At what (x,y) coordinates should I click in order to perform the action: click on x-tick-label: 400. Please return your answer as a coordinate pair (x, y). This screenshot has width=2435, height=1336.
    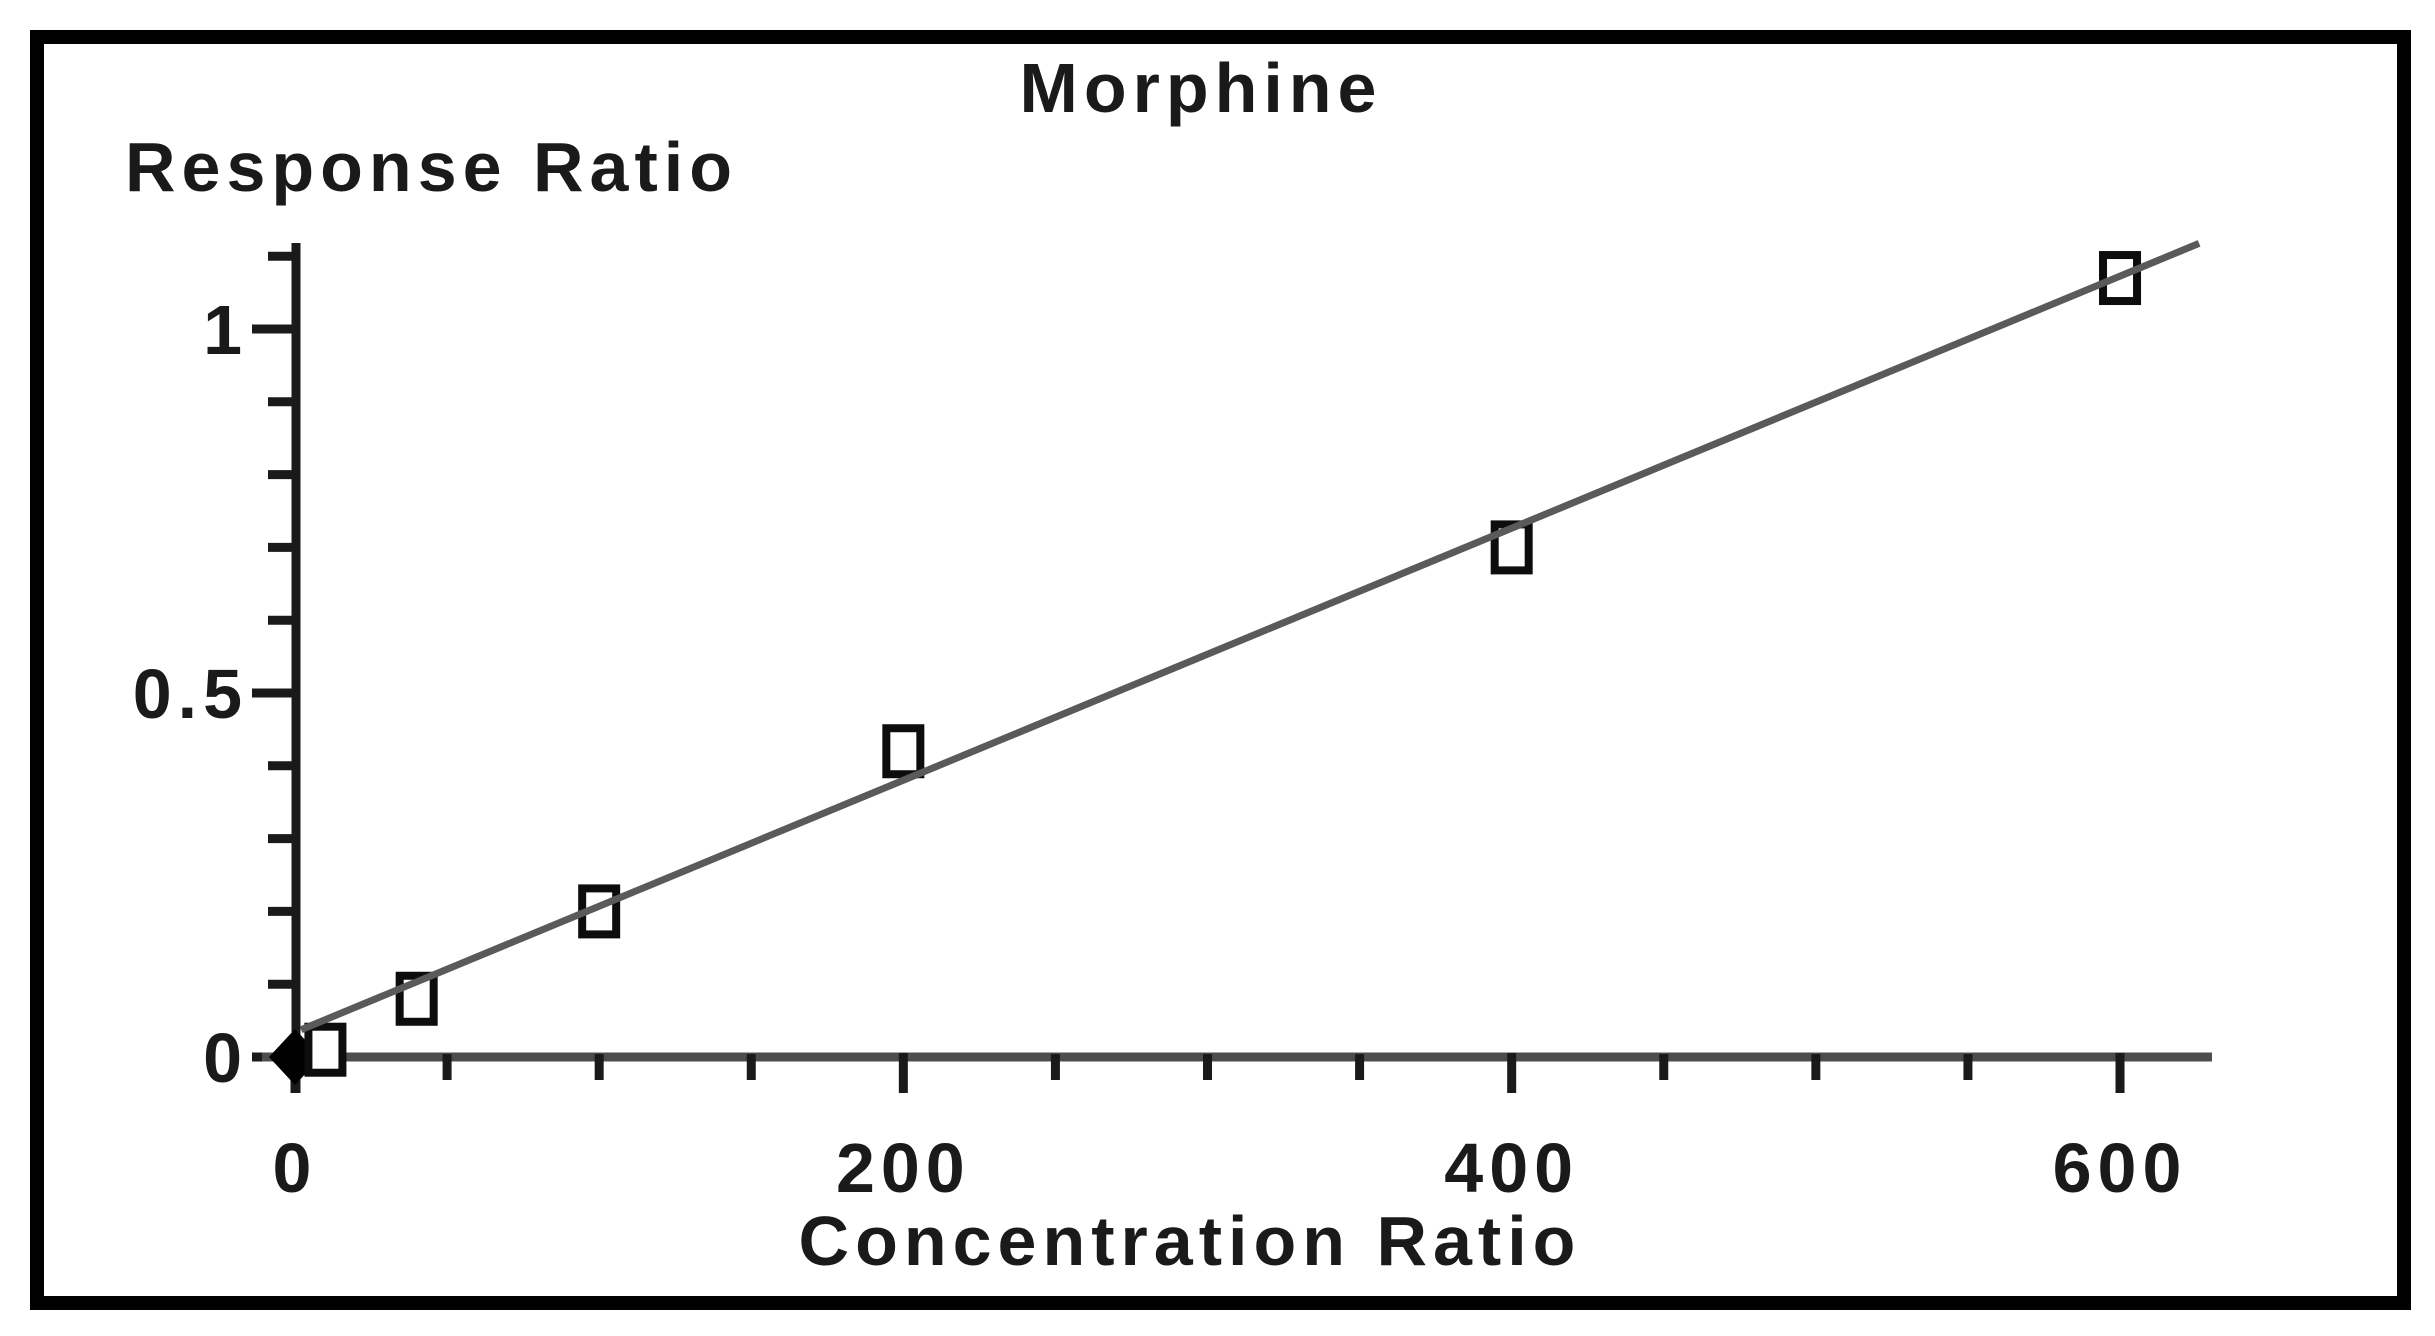
    Looking at the image, I should click on (1511, 1168).